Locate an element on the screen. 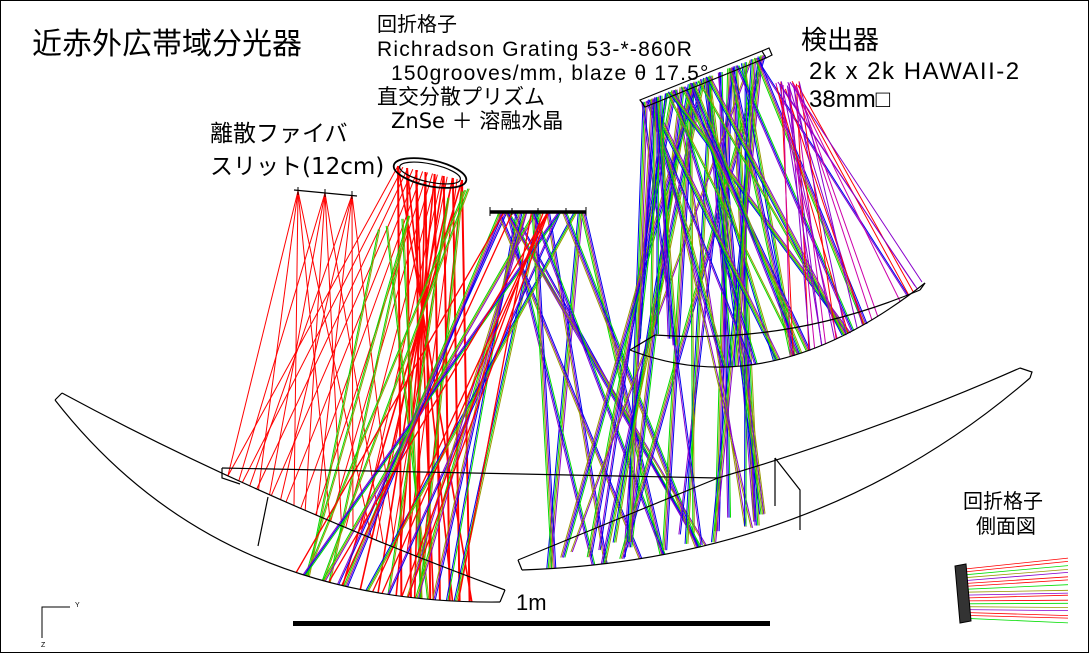 The height and width of the screenshot is (653, 1089). axis-indicator is located at coordinates (55, 622).